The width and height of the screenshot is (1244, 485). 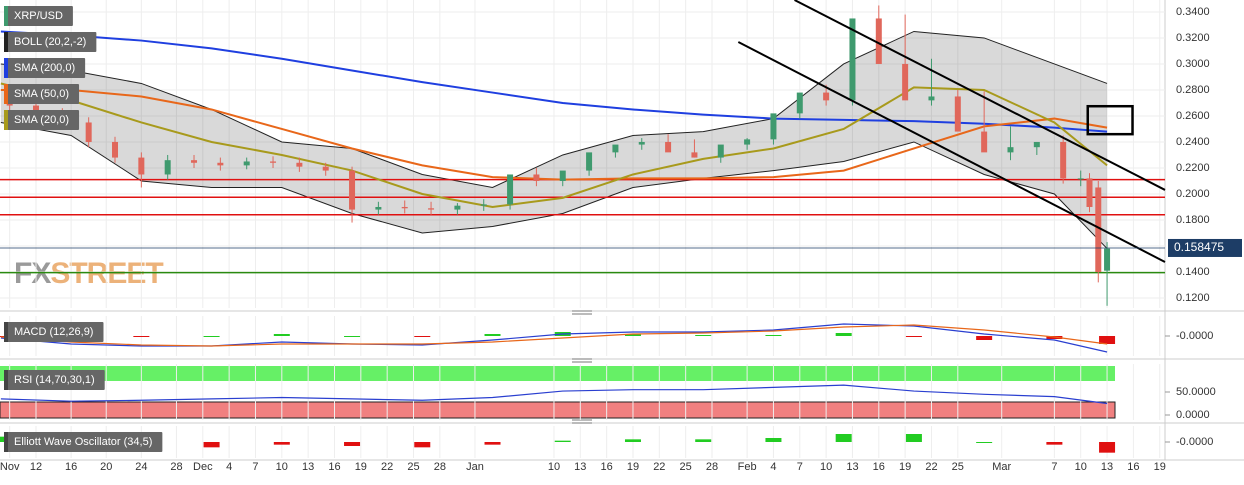 What do you see at coordinates (1110, 120) in the screenshot?
I see `highlight-box` at bounding box center [1110, 120].